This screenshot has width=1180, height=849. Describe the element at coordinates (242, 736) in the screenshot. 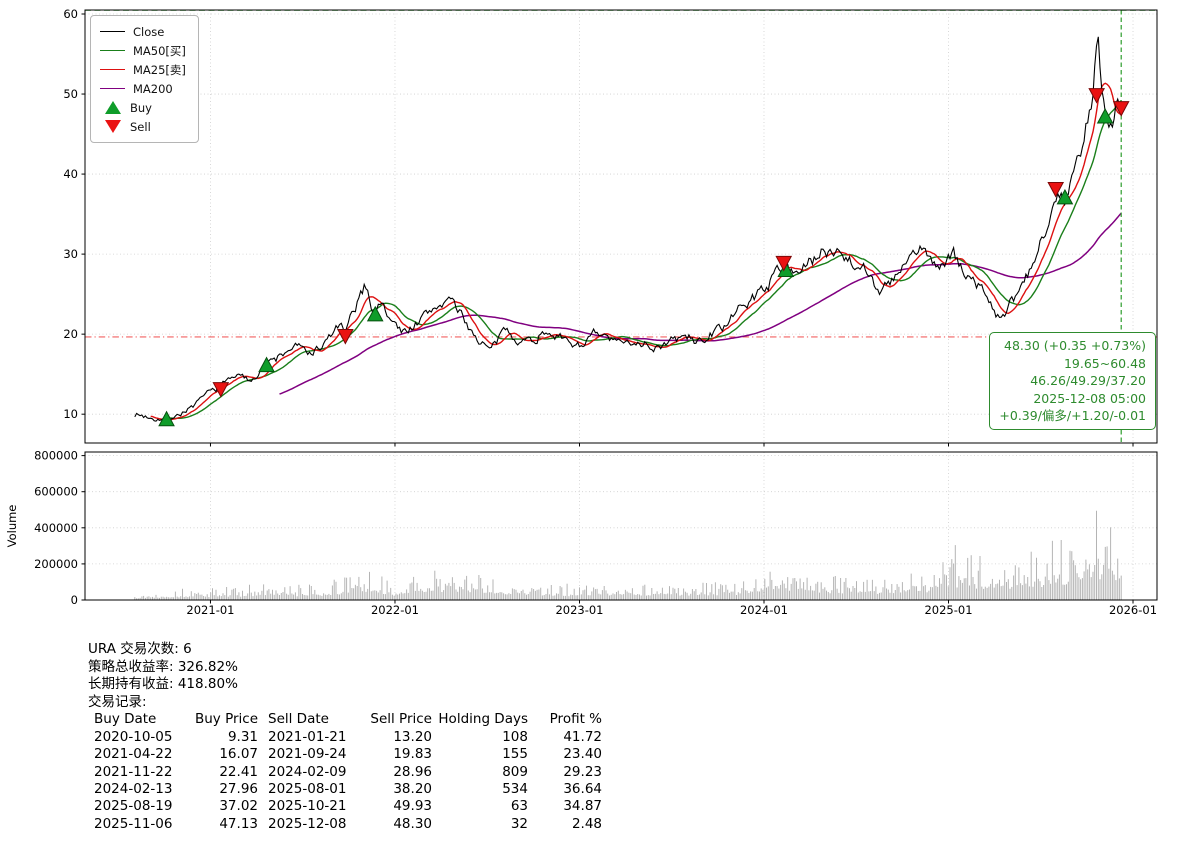

I see `trade-cell: 9.31` at that location.